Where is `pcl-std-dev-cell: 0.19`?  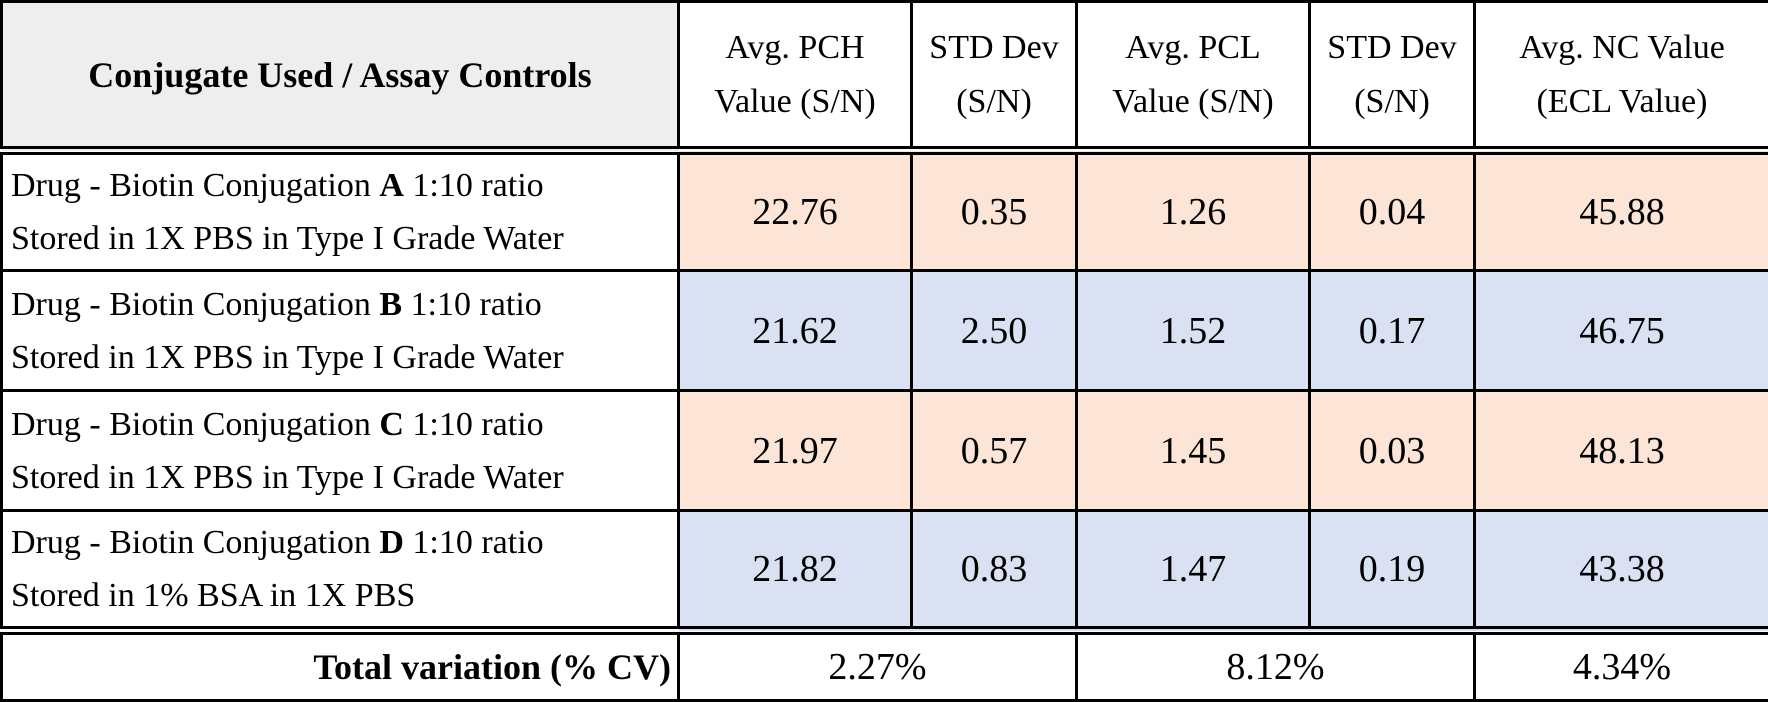 pcl-std-dev-cell: 0.19 is located at coordinates (1392, 571).